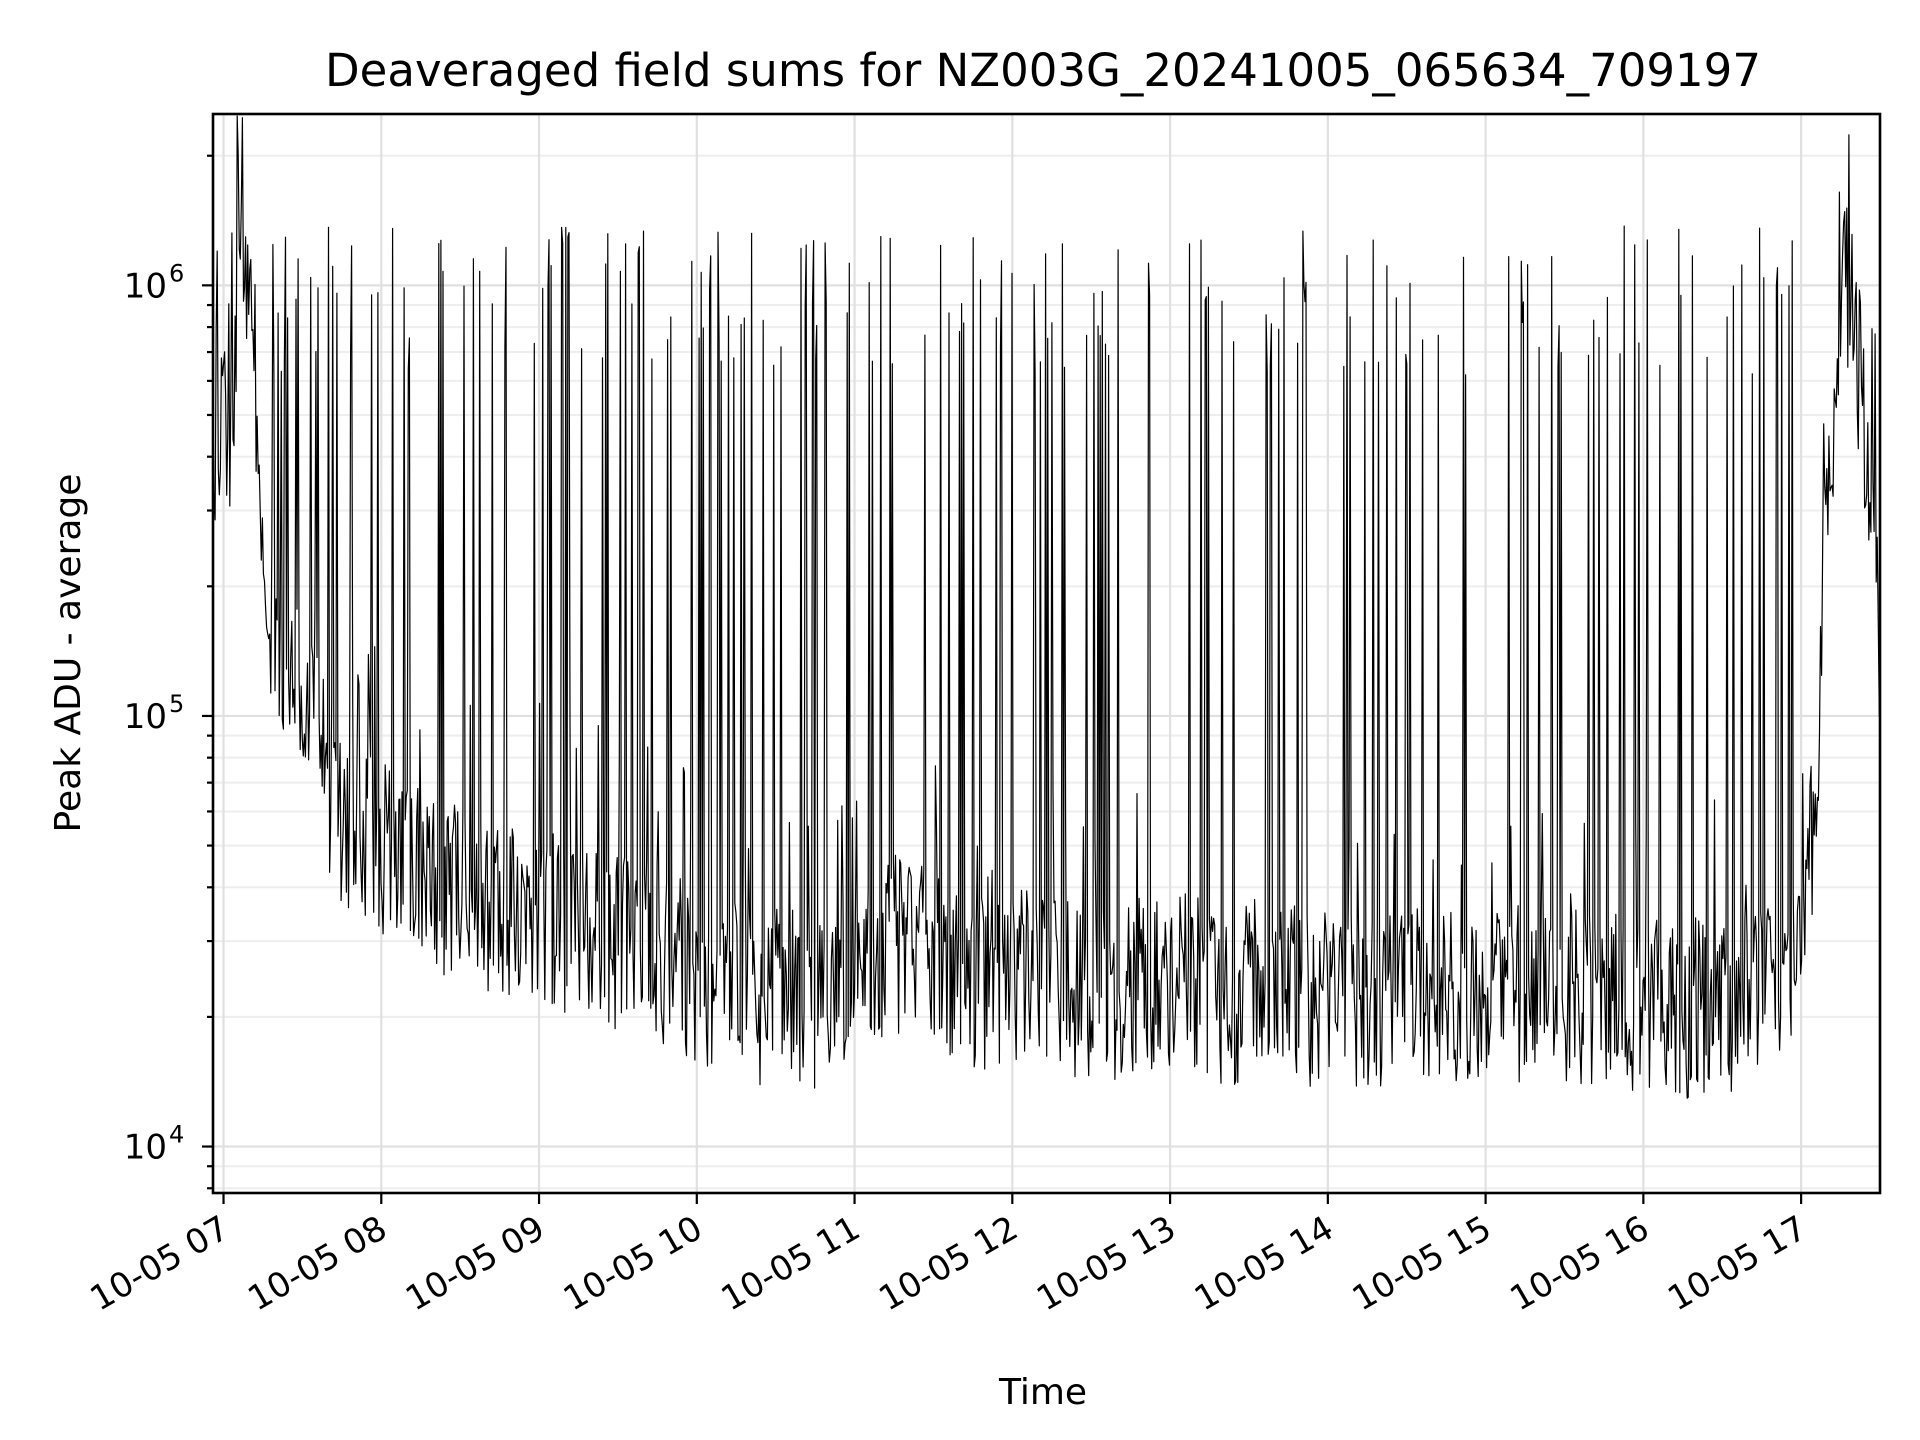 This screenshot has width=1920, height=1440. I want to click on x-axis-label: Time, so click(1042, 1392).